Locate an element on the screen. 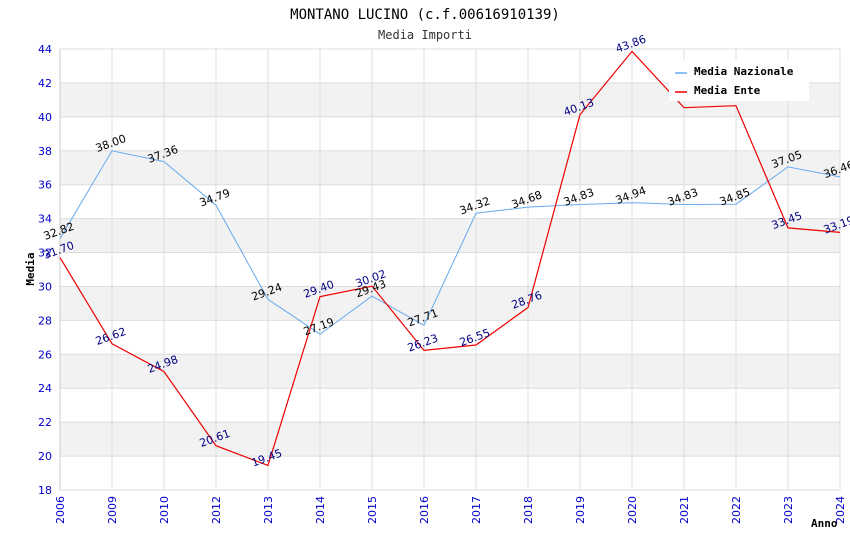 This screenshot has width=850, height=550. x-tick-label: 2020 is located at coordinates (632, 510).